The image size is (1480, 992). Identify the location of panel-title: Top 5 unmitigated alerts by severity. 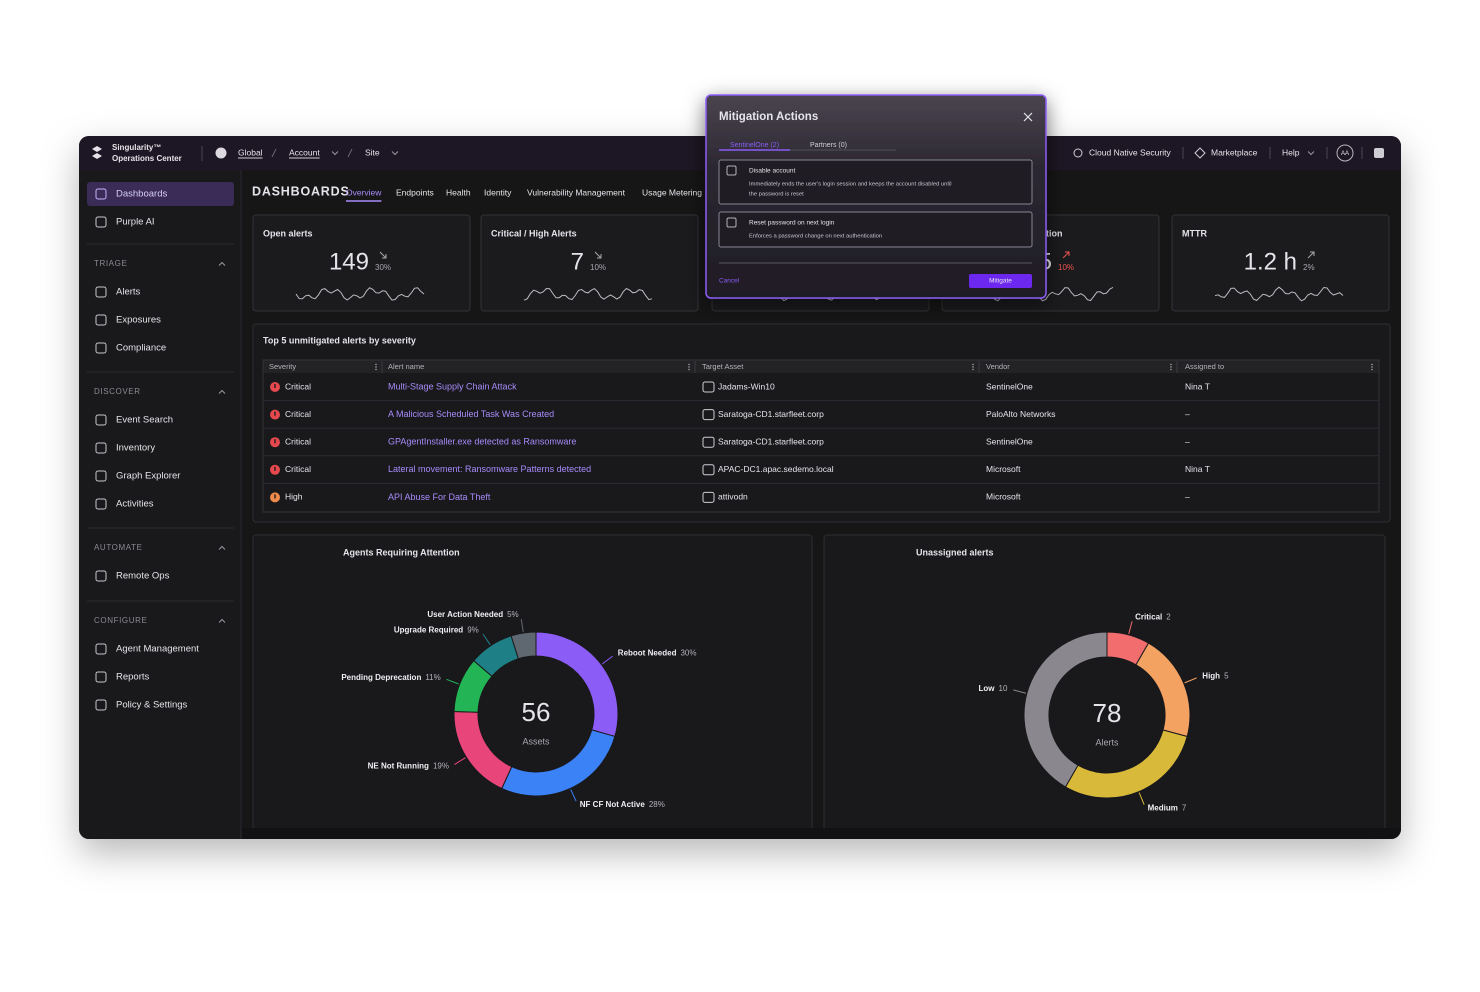
(339, 340).